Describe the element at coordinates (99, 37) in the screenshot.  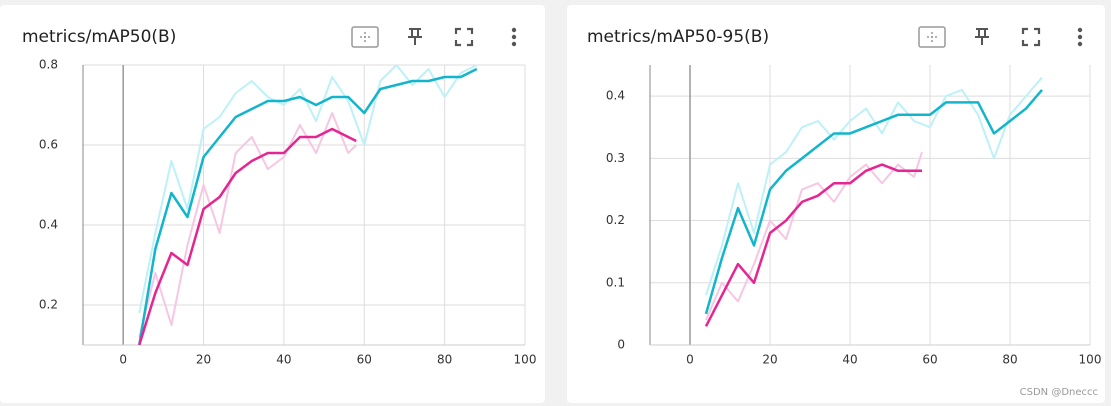
I see `card-title: metrics/mAP50(B)` at that location.